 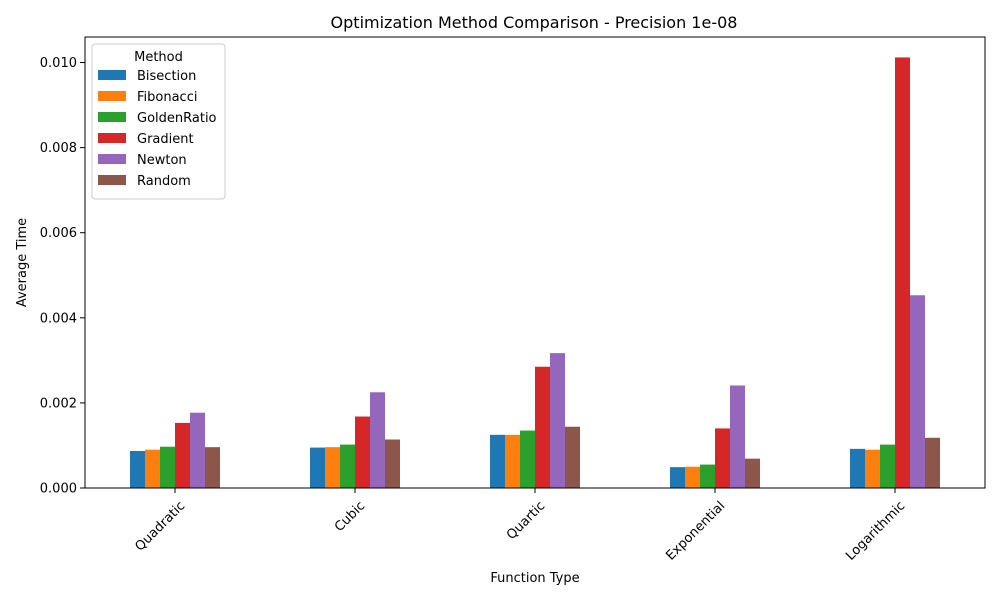 I want to click on bar-gradient-quartic, so click(x=542, y=427).